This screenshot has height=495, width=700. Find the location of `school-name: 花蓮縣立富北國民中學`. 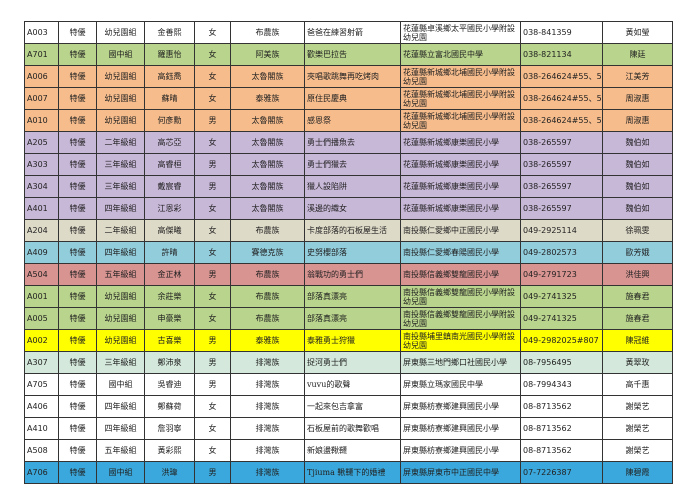

school-name: 花蓮縣立富北國民中學 is located at coordinates (460, 54).